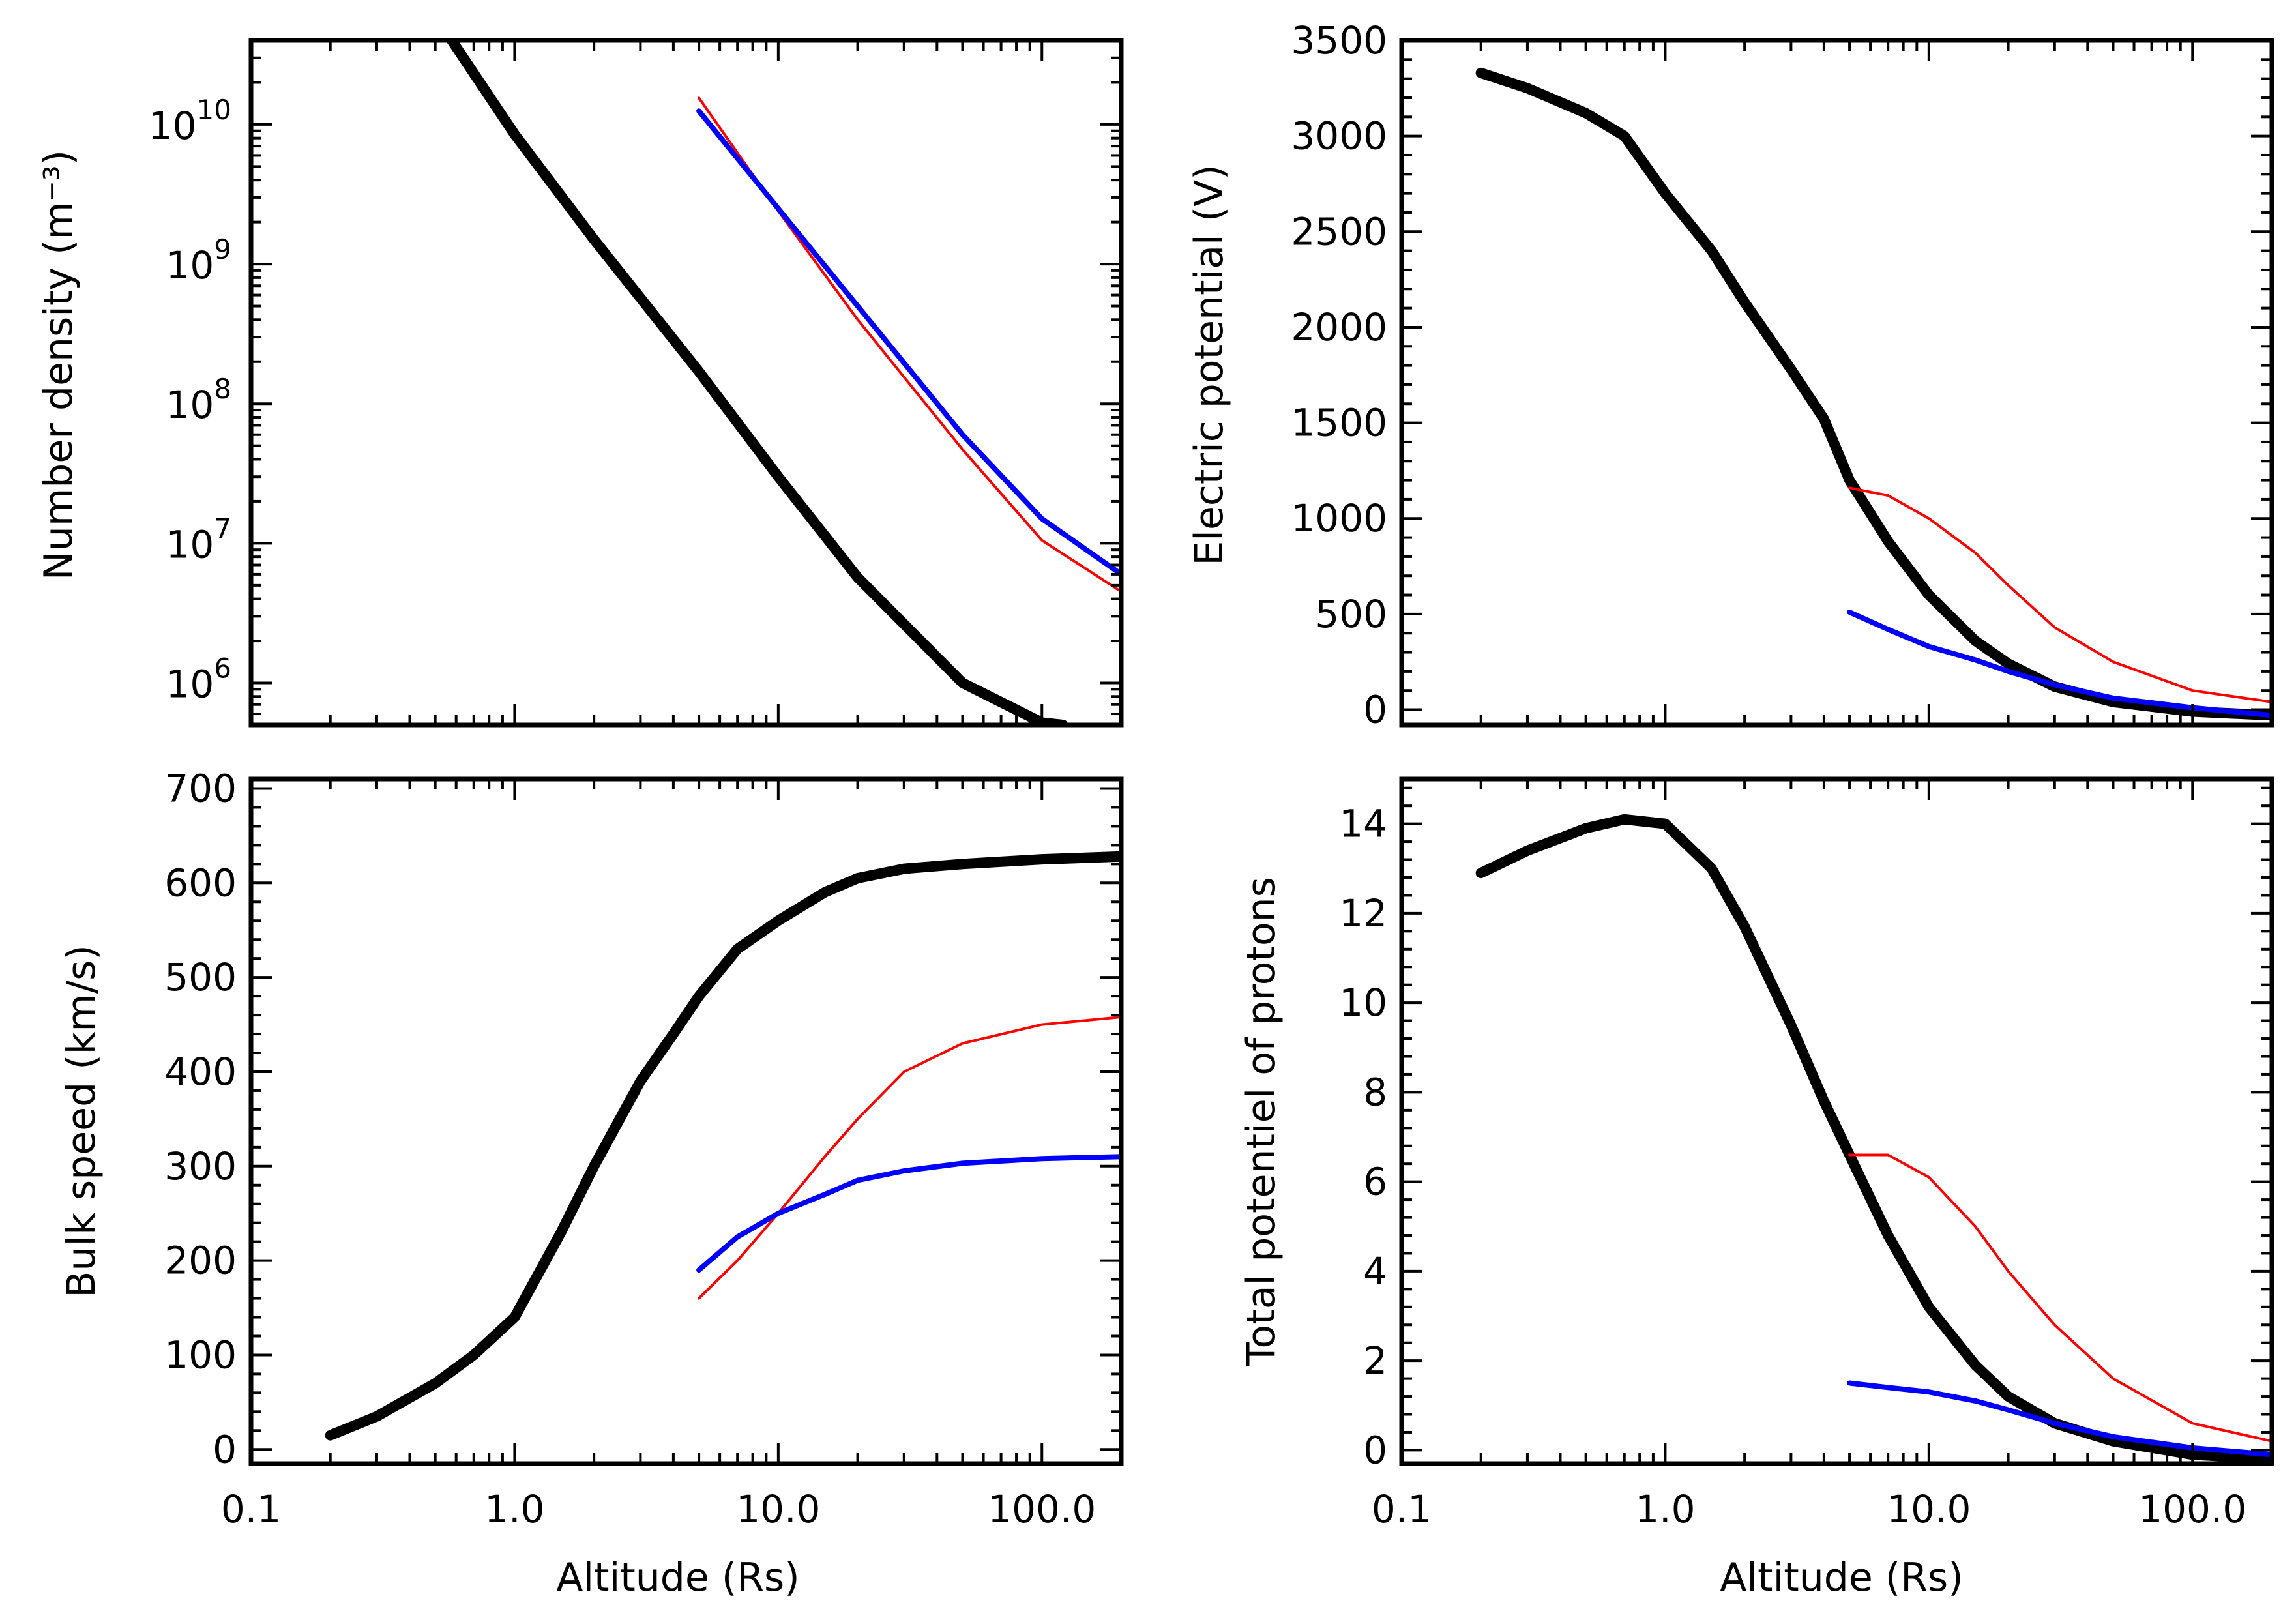 The height and width of the screenshot is (1622, 2296). I want to click on y-tick-label: 2, so click(1375, 1361).